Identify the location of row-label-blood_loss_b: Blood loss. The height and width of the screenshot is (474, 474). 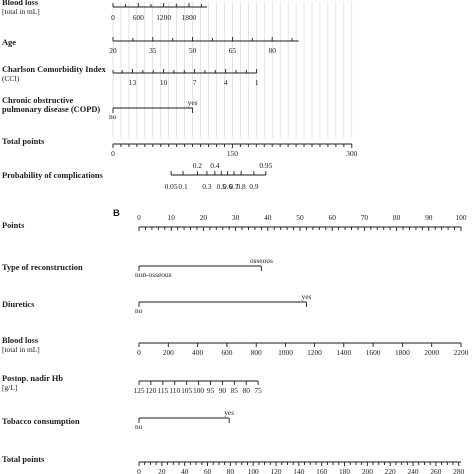
(20, 340).